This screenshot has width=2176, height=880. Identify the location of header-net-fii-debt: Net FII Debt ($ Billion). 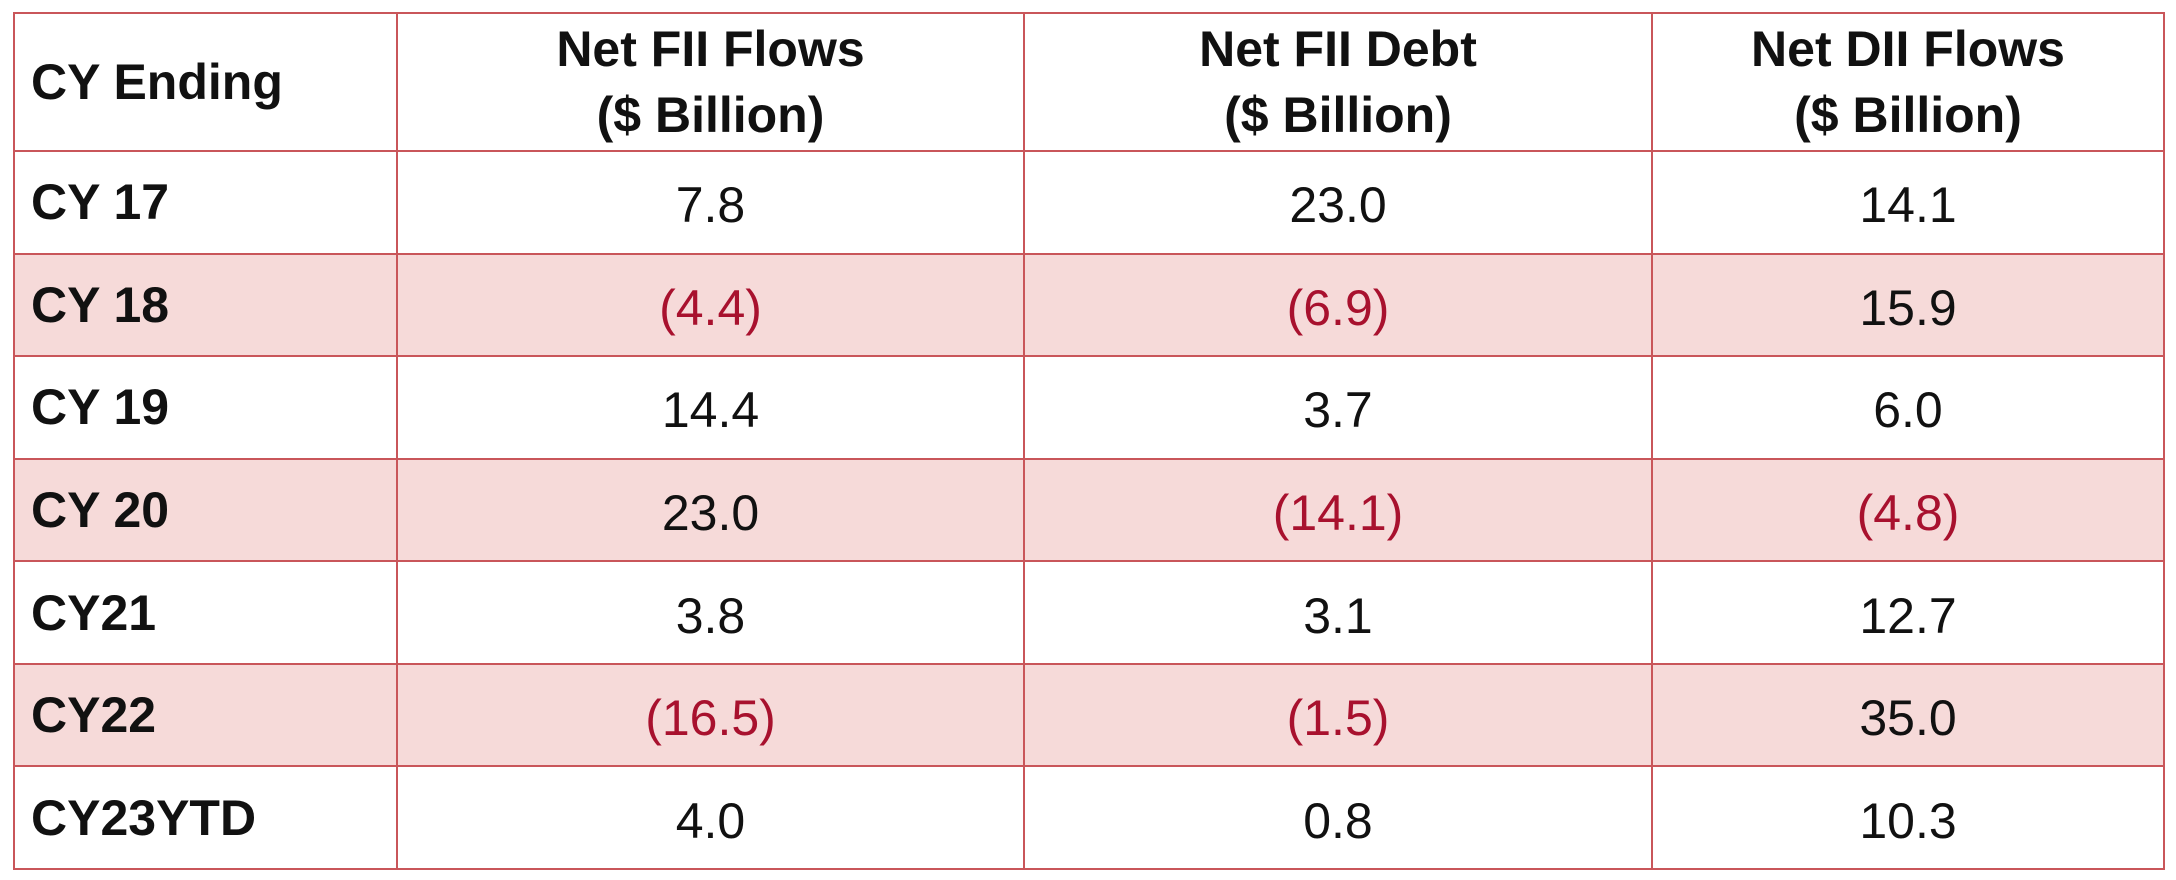
(1338, 82).